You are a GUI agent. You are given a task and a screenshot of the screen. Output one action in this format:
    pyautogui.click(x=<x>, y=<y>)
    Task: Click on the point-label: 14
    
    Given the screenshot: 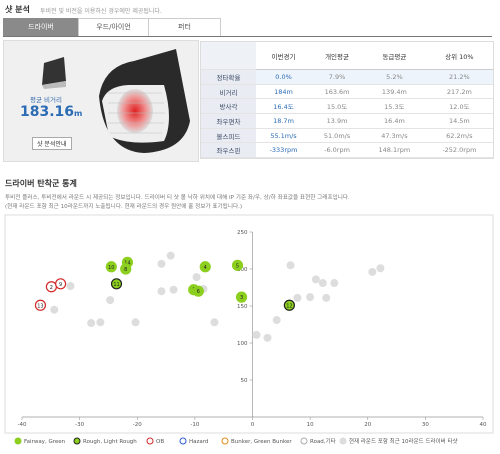 What is the action you would take?
    pyautogui.click(x=127, y=263)
    